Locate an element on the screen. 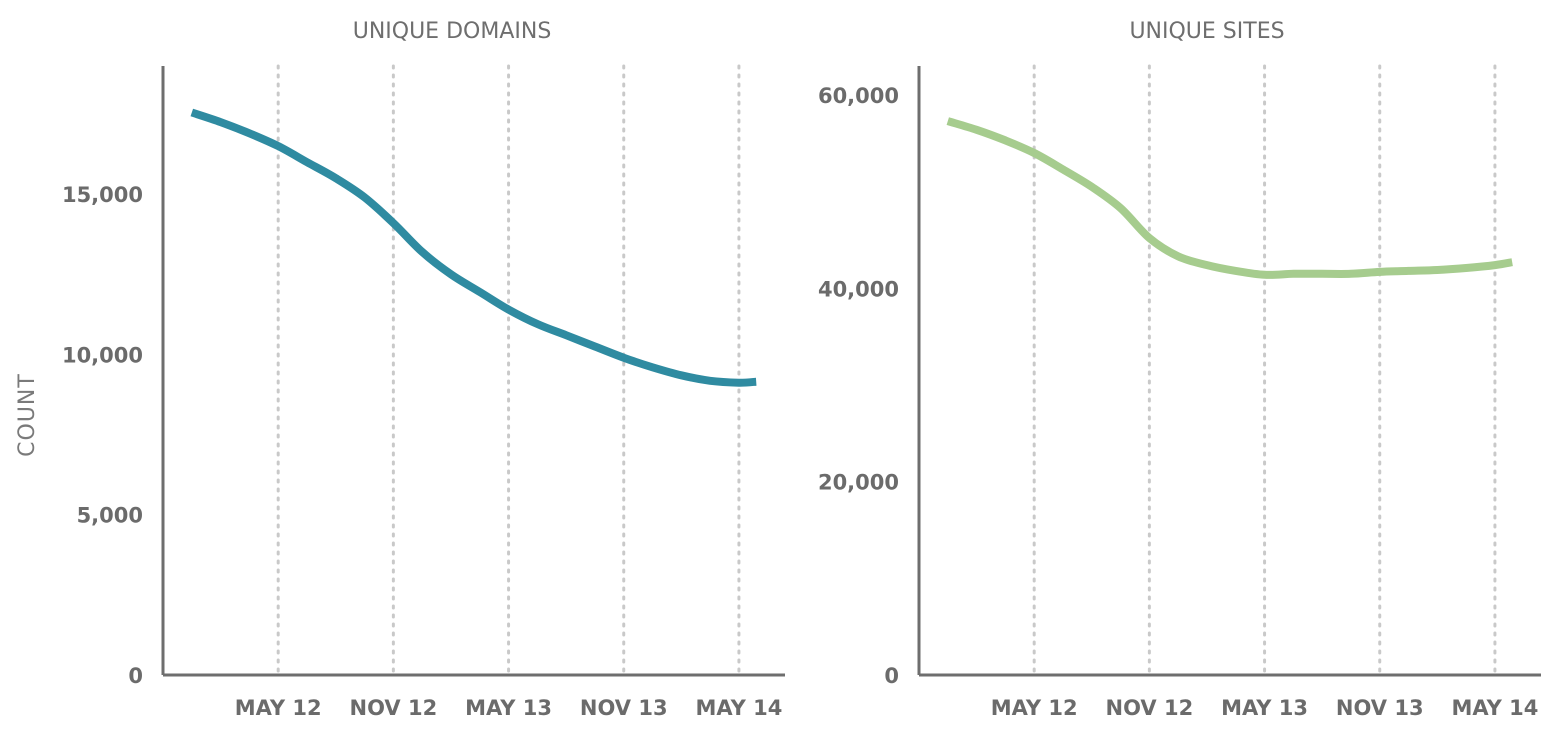 This screenshot has height=736, width=1551. y-tick-label: 15,000 is located at coordinates (102, 195).